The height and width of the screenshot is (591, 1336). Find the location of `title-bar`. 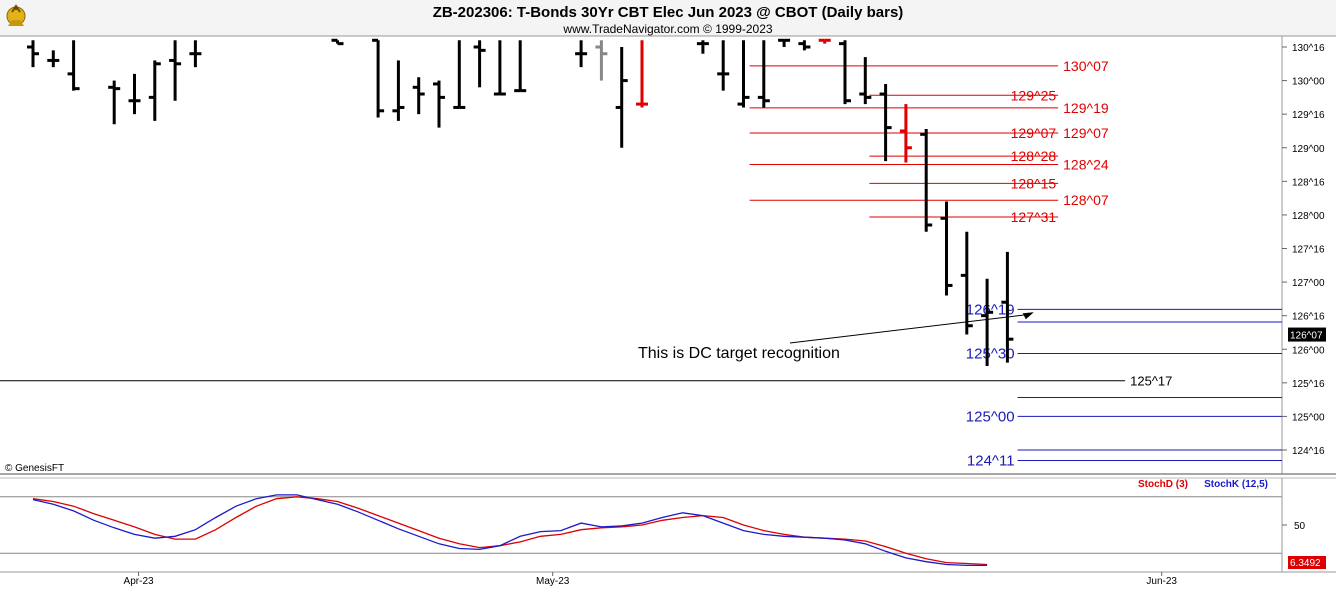

title-bar is located at coordinates (668, 18).